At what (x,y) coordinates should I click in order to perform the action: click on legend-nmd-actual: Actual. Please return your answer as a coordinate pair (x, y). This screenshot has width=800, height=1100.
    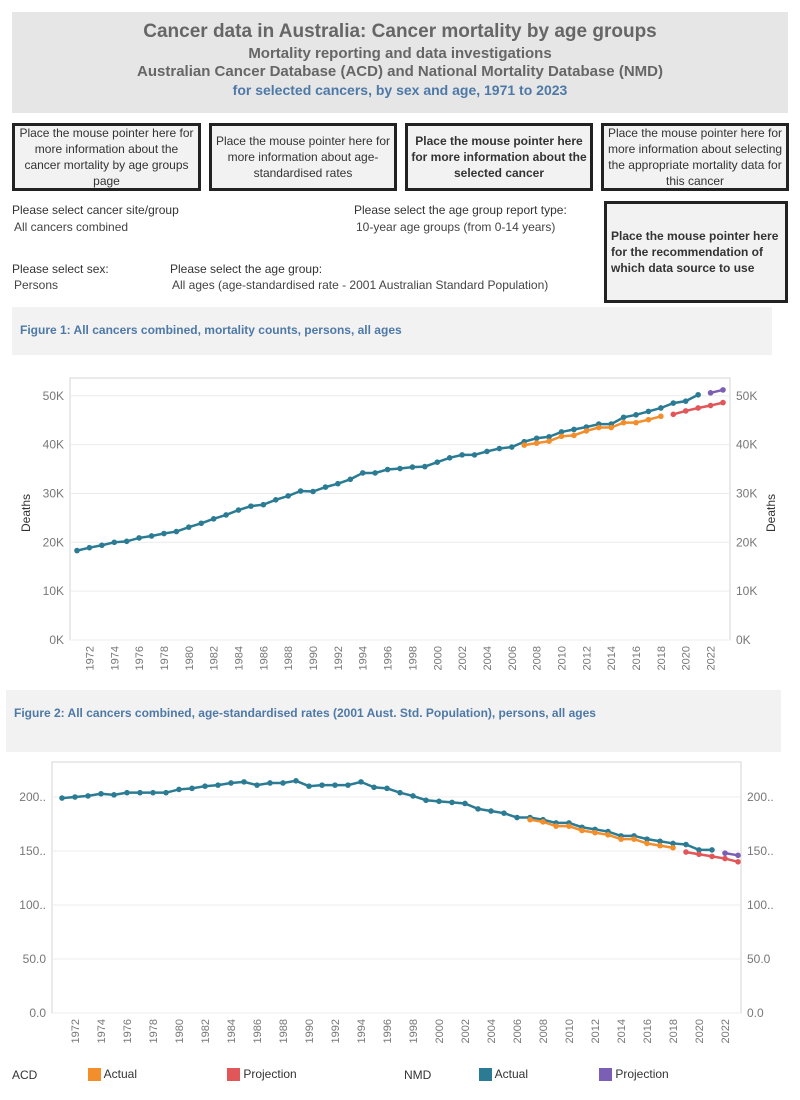
    Looking at the image, I should click on (503, 1074).